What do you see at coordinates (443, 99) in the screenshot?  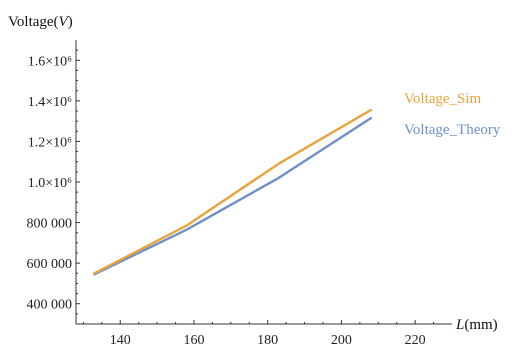 I see `legend-voltage-sim: Voltage_Sim` at bounding box center [443, 99].